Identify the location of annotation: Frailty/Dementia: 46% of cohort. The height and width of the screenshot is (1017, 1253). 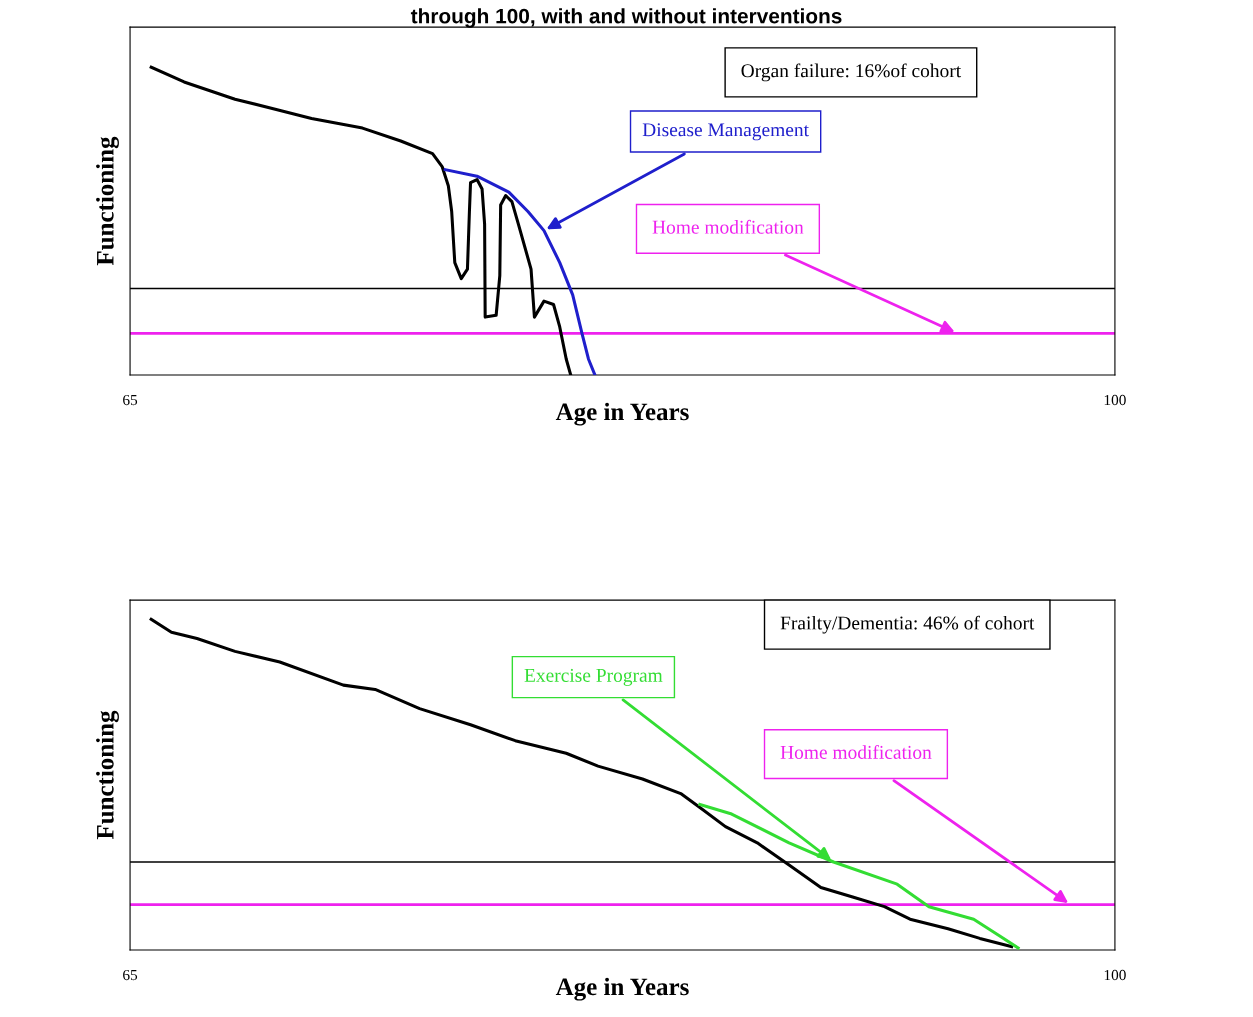
(907, 624).